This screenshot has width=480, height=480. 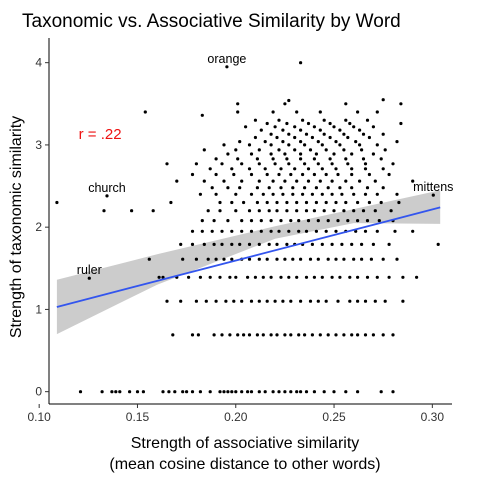 What do you see at coordinates (38, 309) in the screenshot?
I see `y-tick-label: 1` at bounding box center [38, 309].